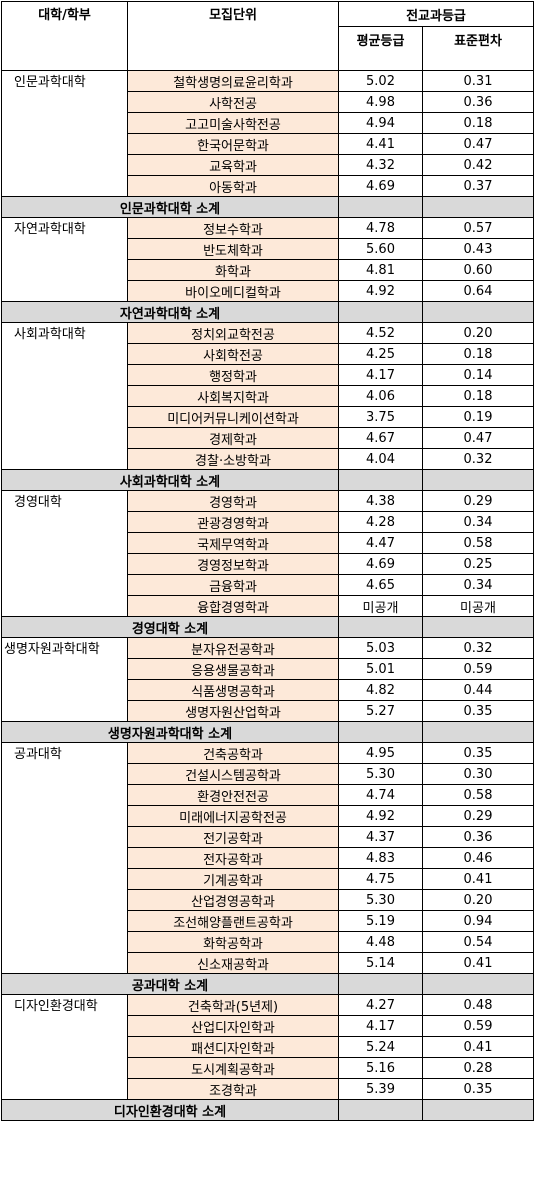 This screenshot has width=534, height=1177. I want to click on standard-deviation: 0.32, so click(478, 648).